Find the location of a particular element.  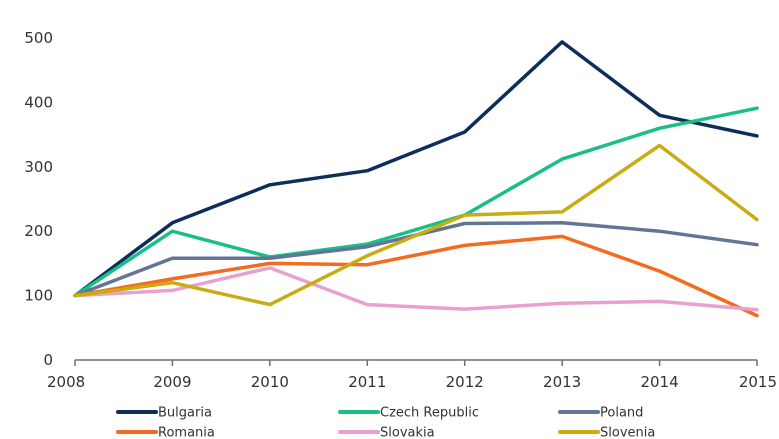

y-tick-label: 0 is located at coordinates (48, 360).